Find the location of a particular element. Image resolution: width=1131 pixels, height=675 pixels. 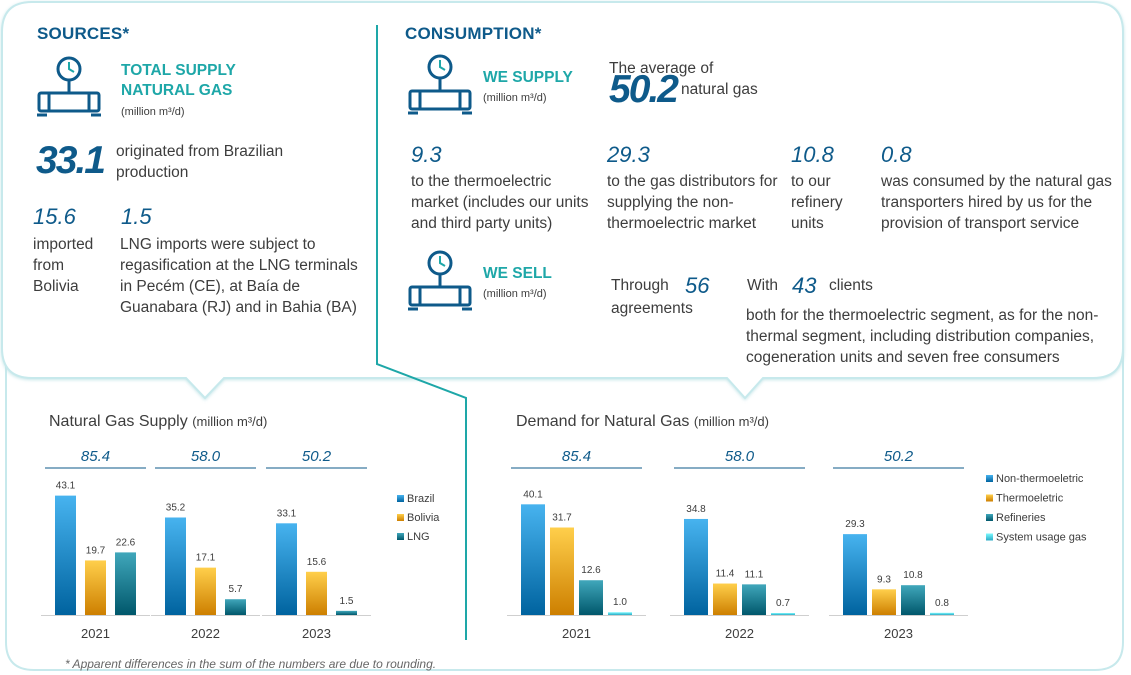

distributors-text-line2: supplying the non- is located at coordinates (670, 202).